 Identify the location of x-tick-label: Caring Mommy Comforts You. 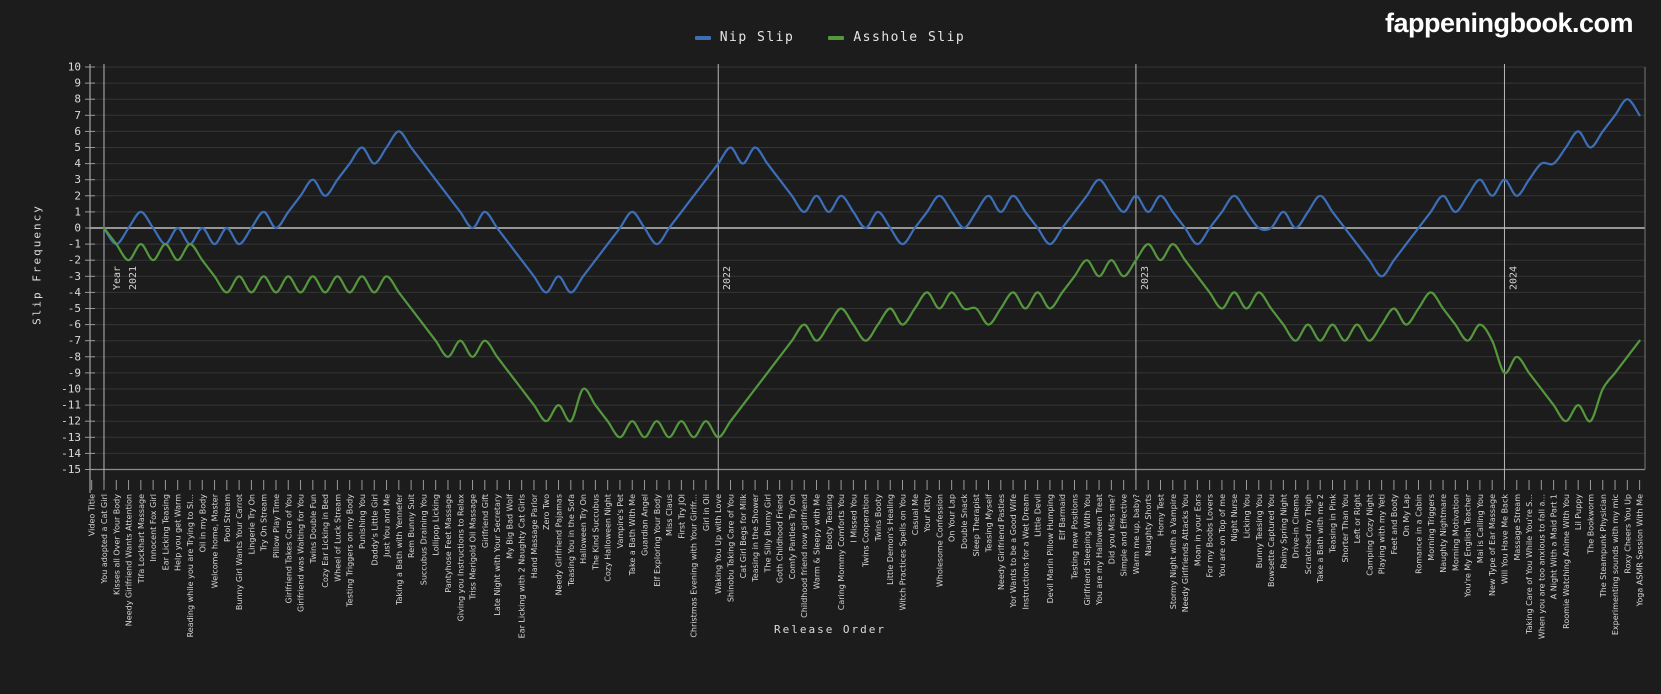
(841, 552).